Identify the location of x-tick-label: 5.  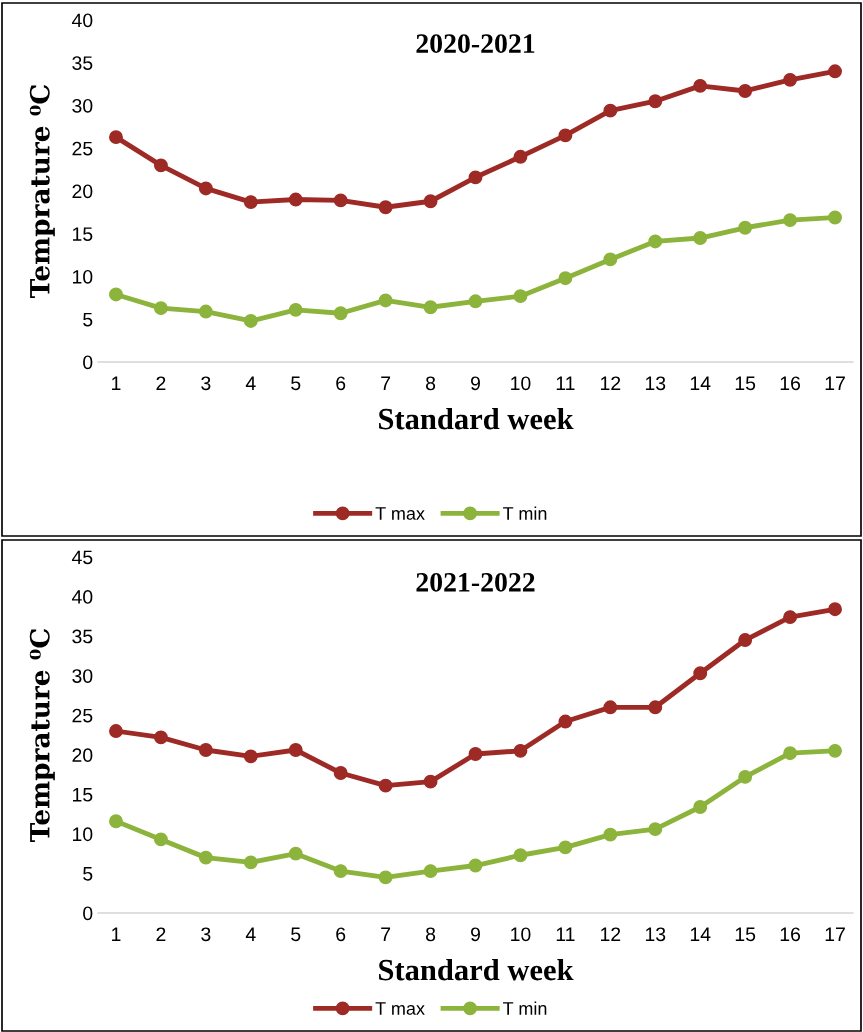
(296, 383).